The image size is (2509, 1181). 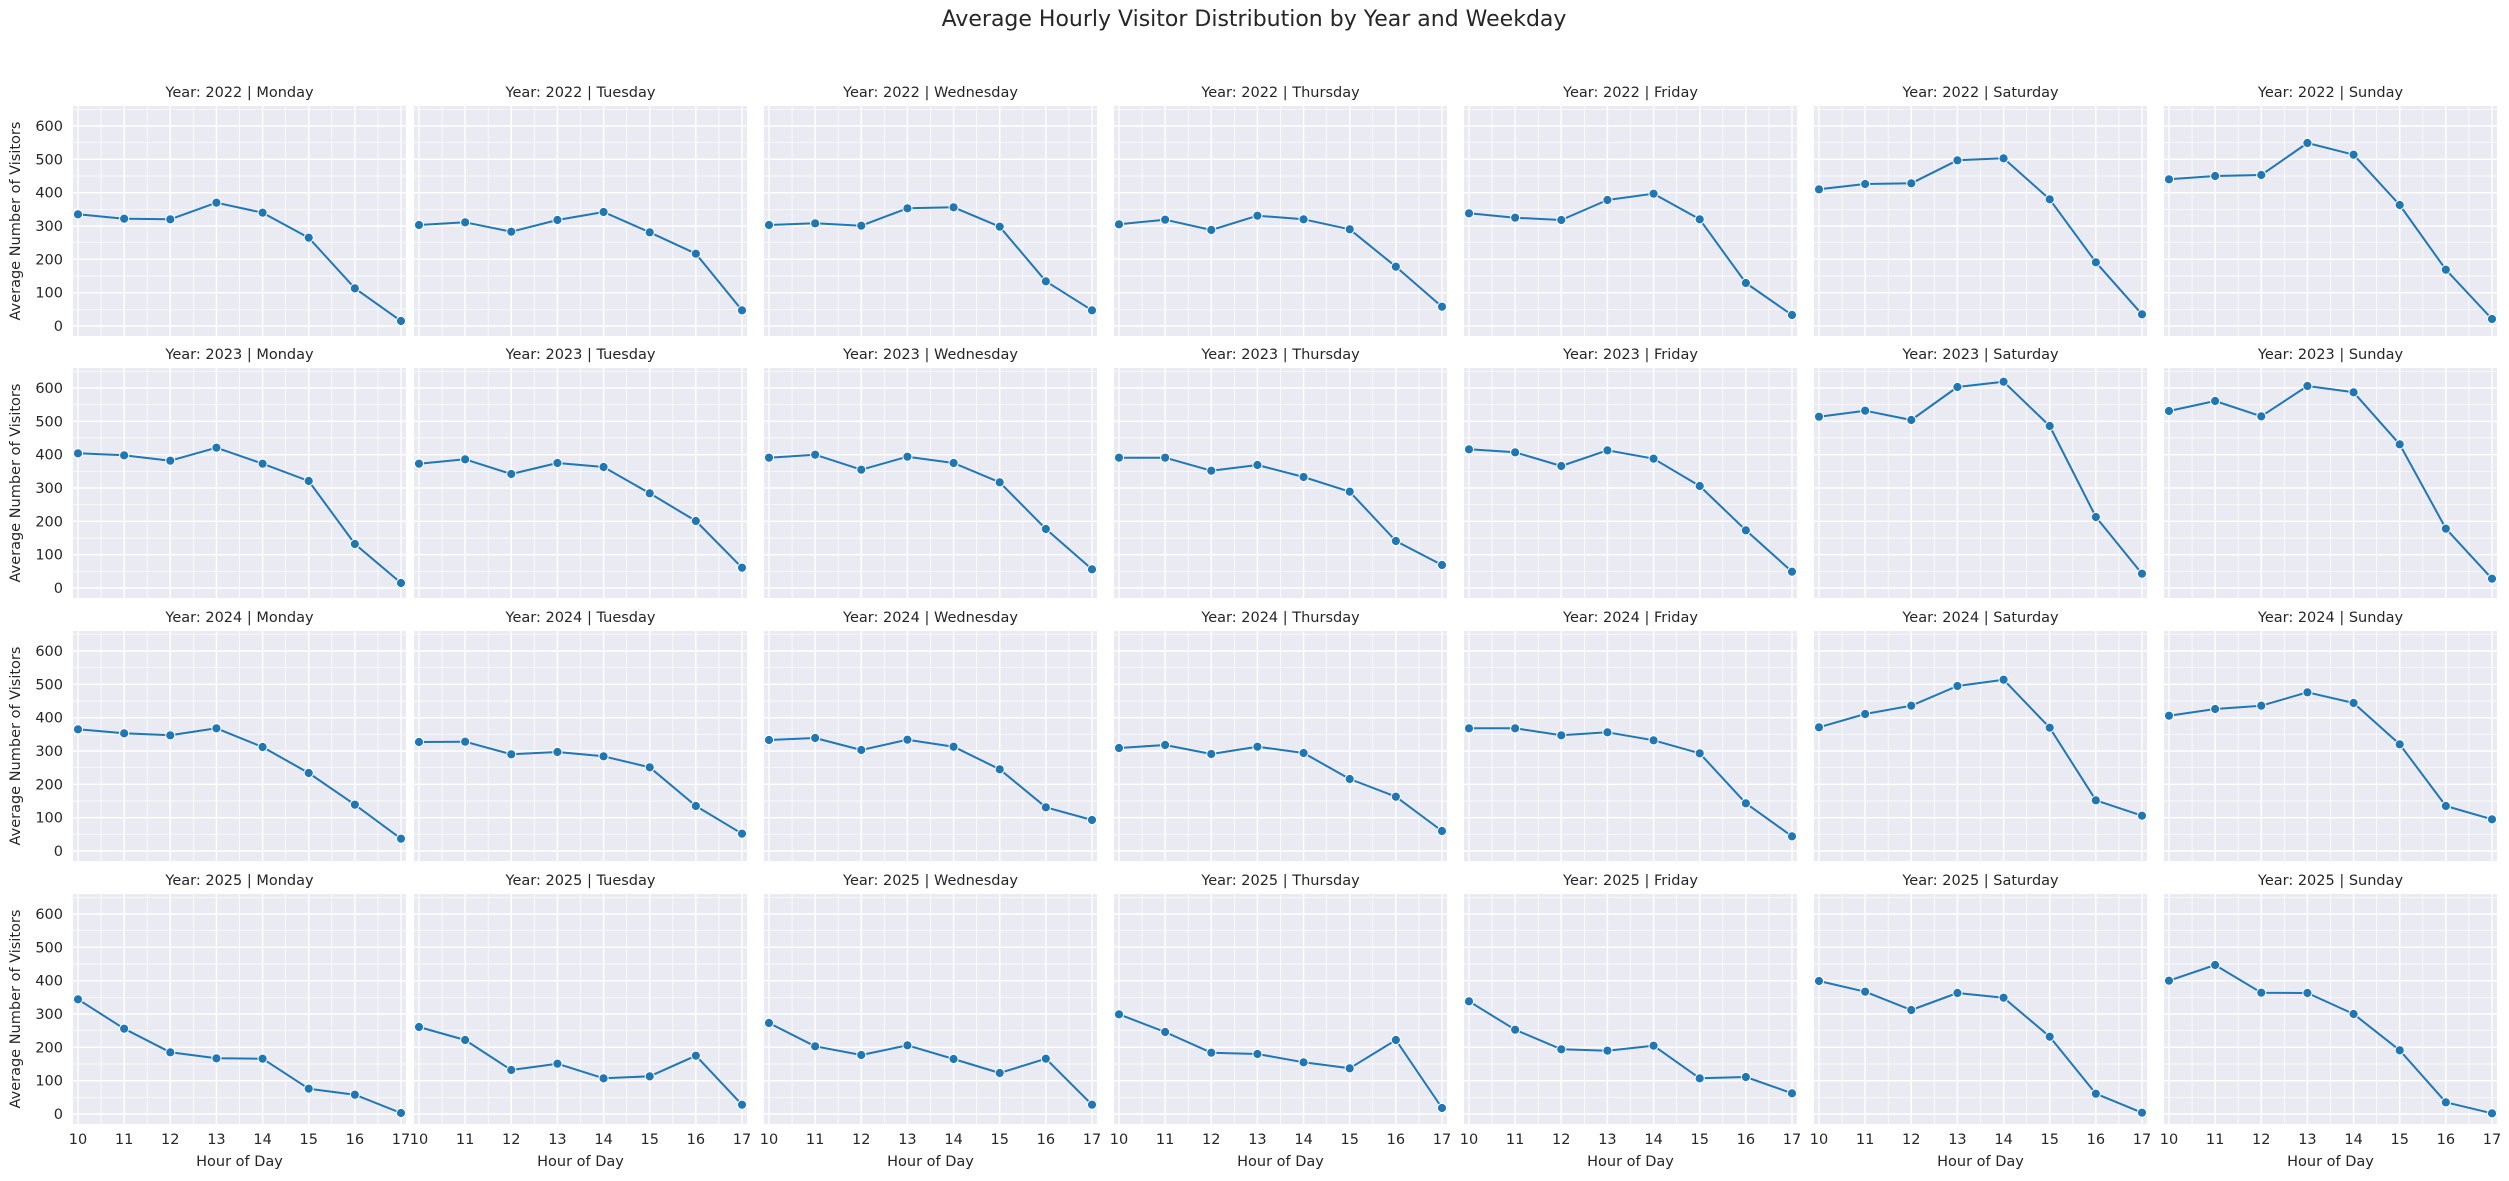 I want to click on facet-panel: Year: 2024 | Saturday, so click(x=1980, y=735).